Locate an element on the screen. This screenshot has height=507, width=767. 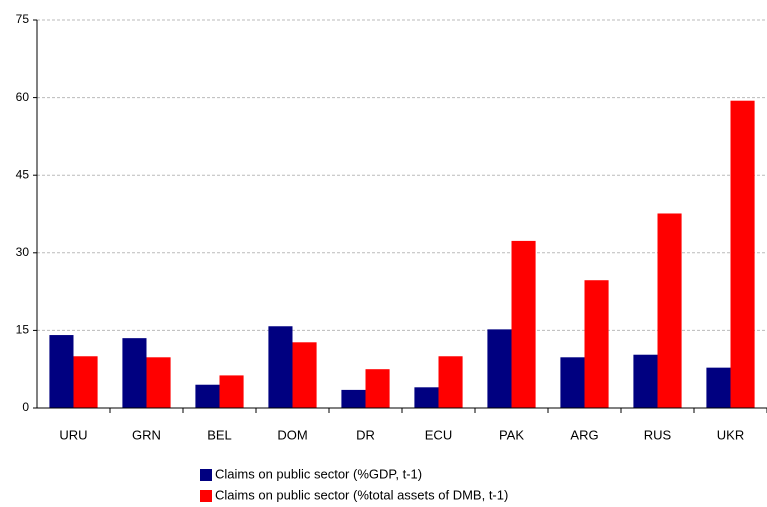
y-tick-label: 45 is located at coordinates (23, 174).